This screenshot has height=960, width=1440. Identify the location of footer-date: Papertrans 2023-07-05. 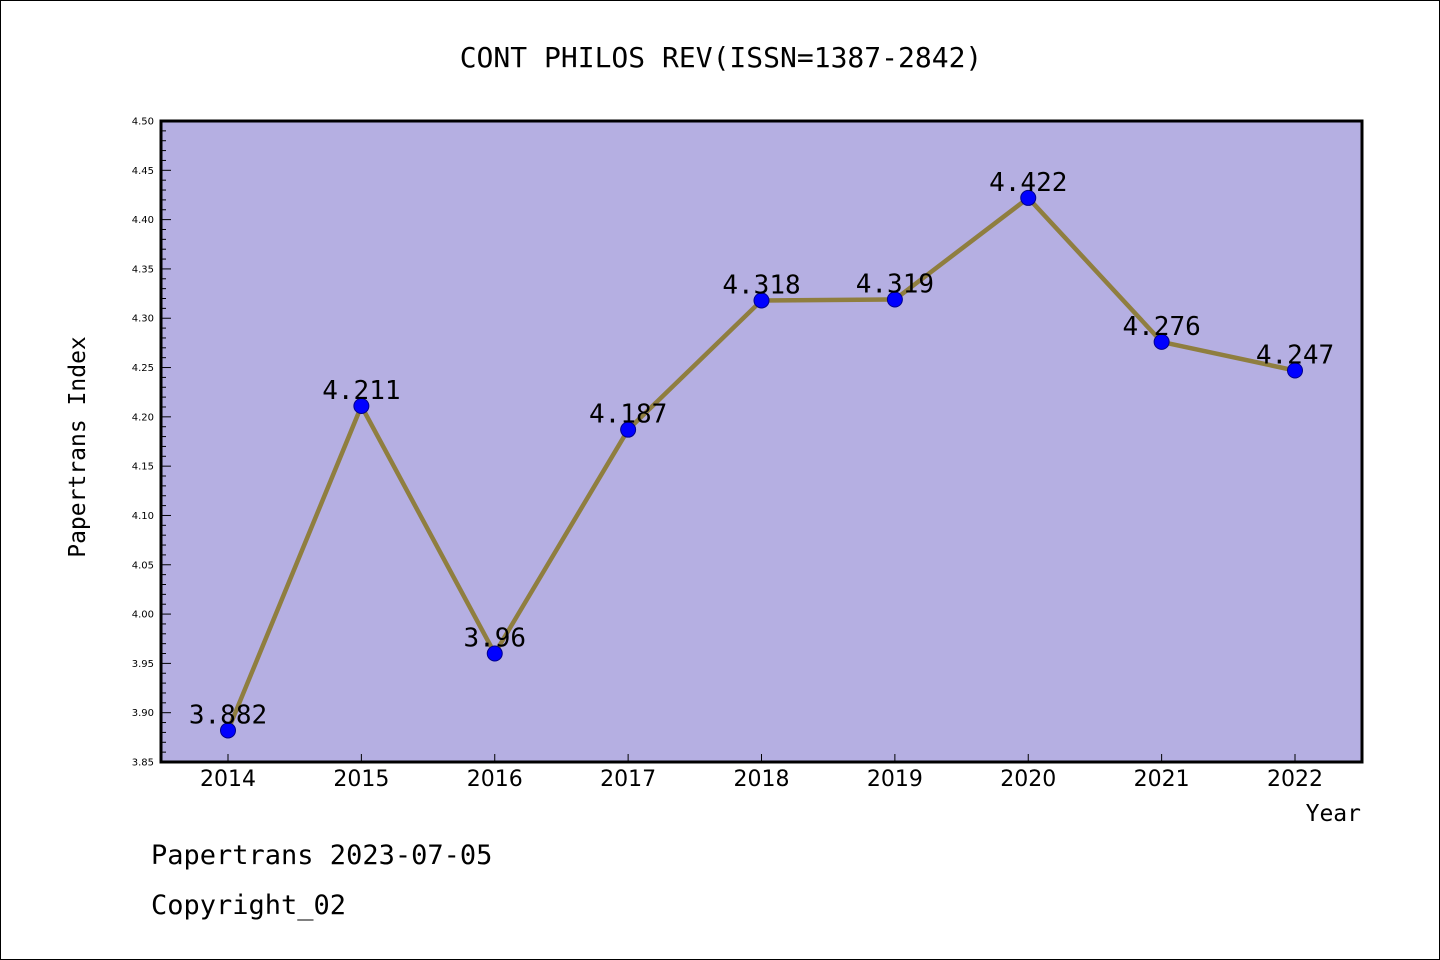
(321, 855).